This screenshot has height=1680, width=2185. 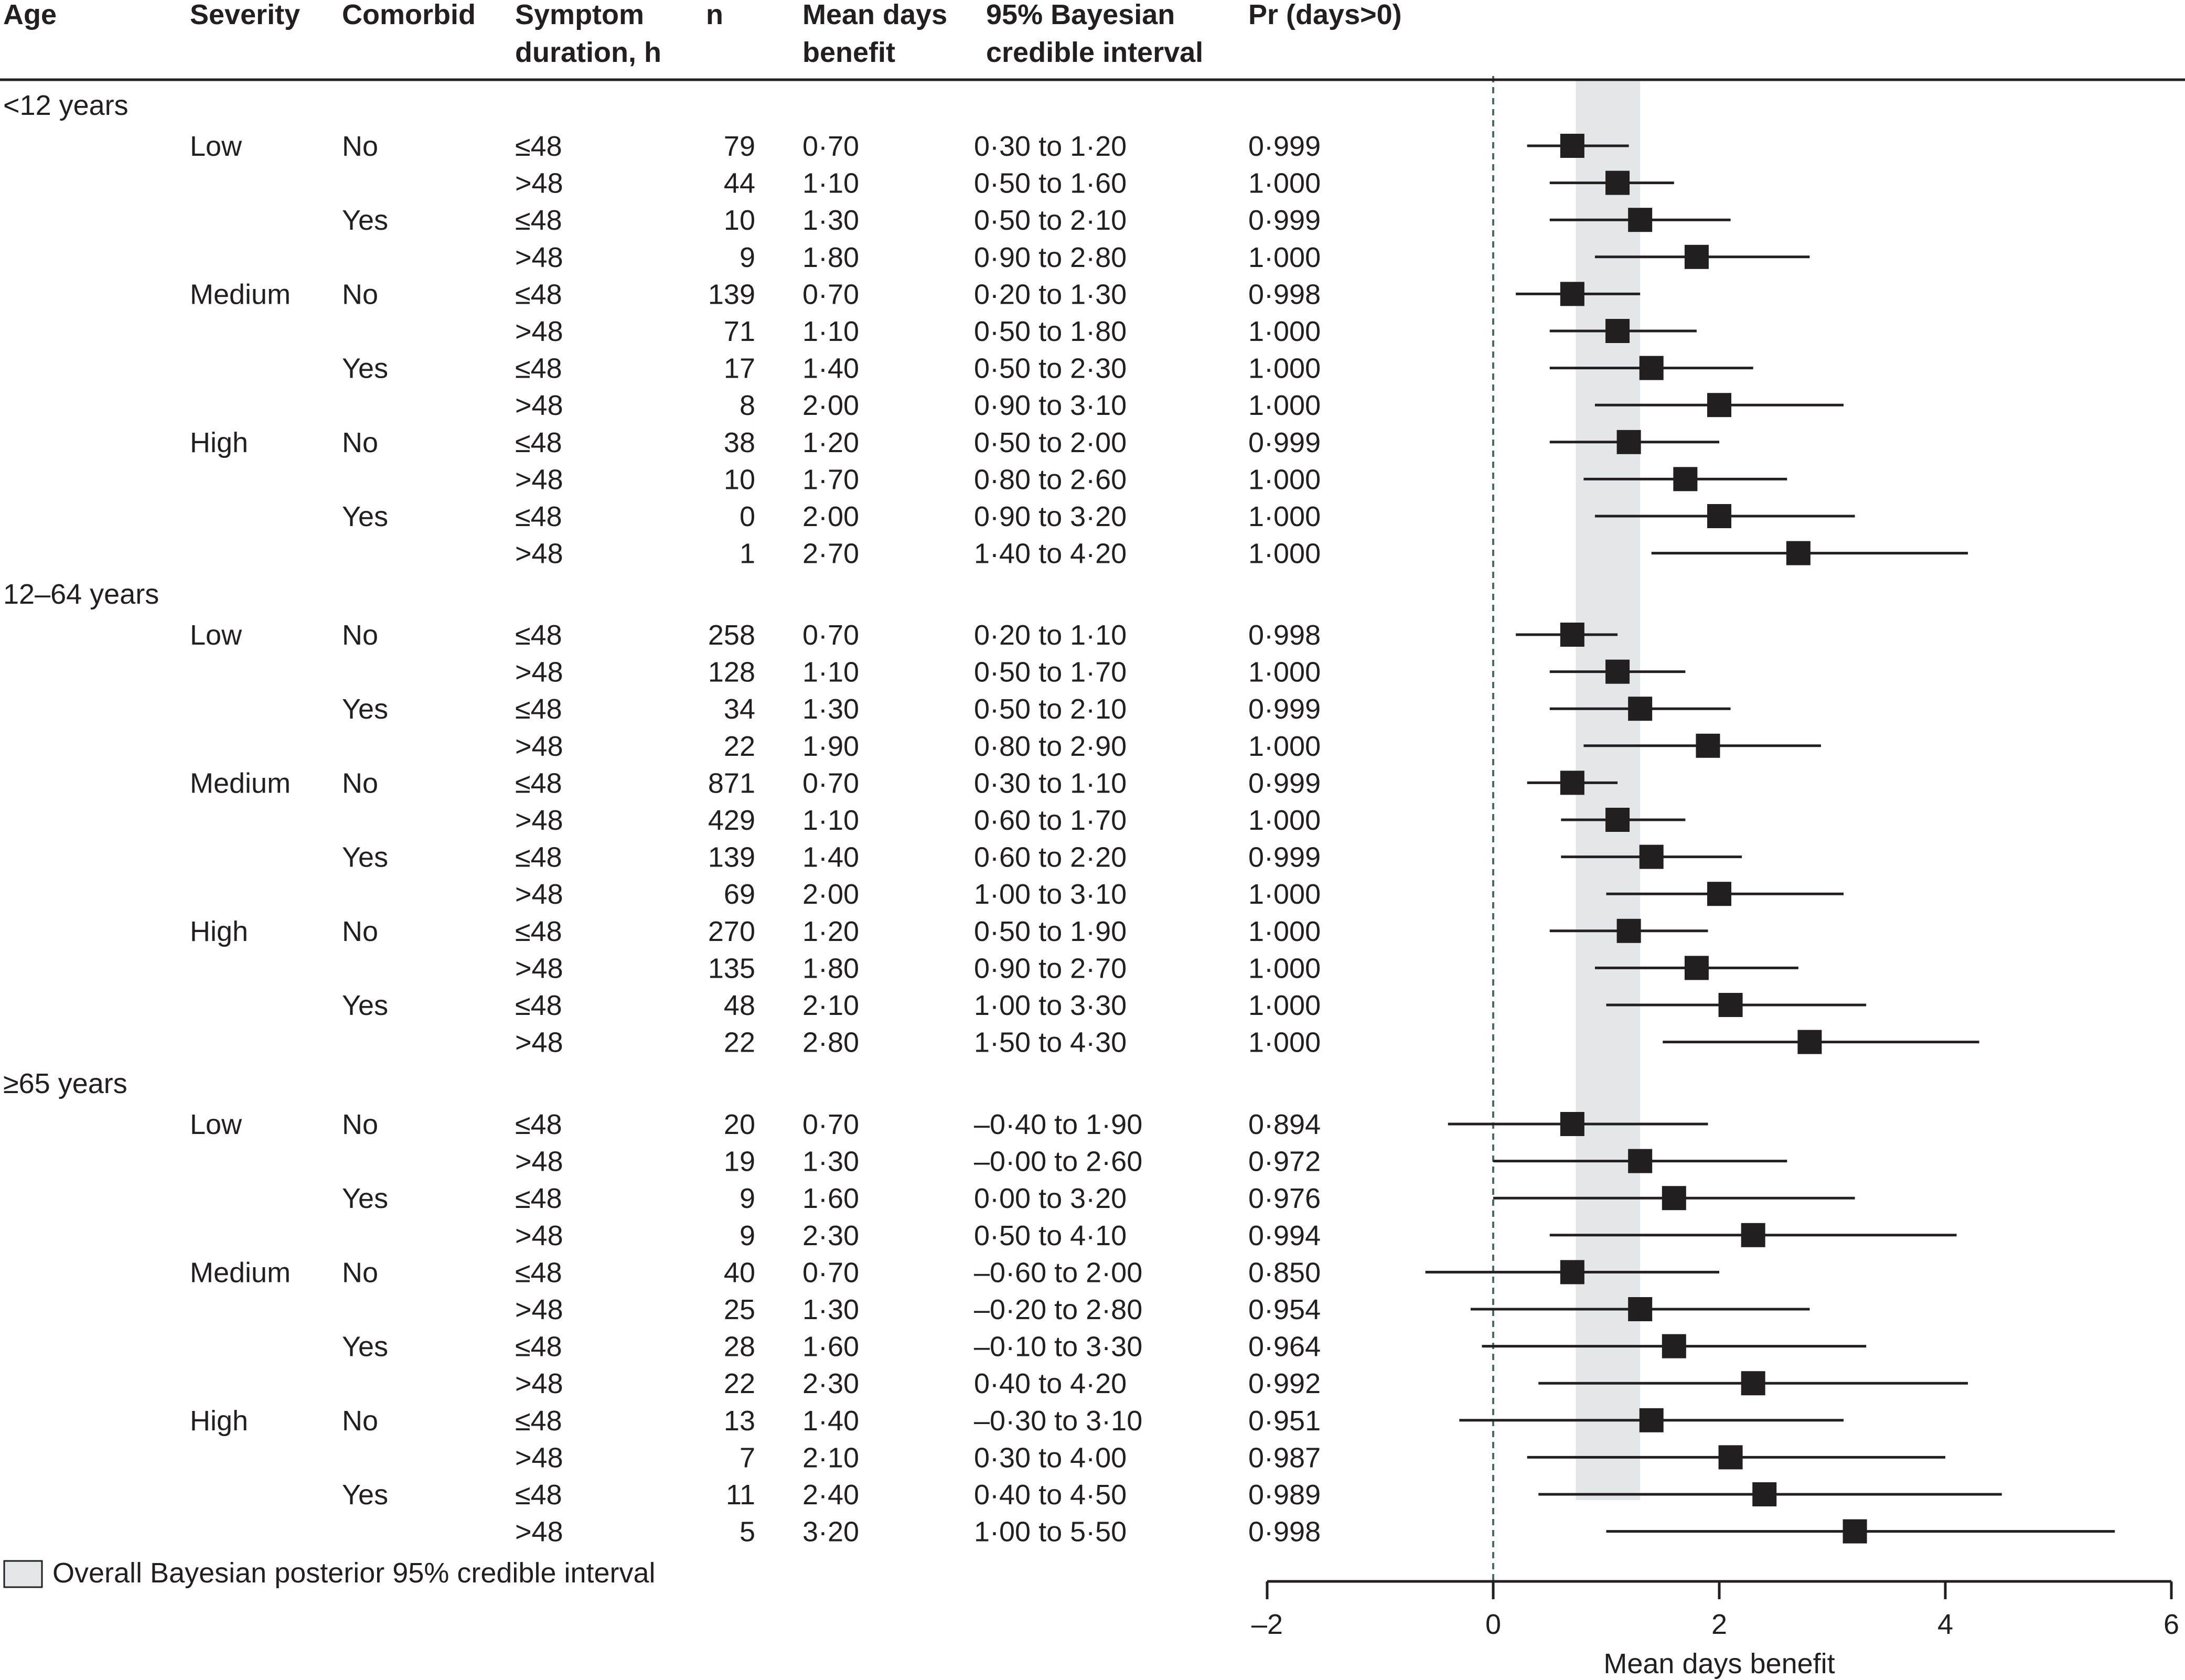 What do you see at coordinates (1608, 789) in the screenshot?
I see `overall-ci-band` at bounding box center [1608, 789].